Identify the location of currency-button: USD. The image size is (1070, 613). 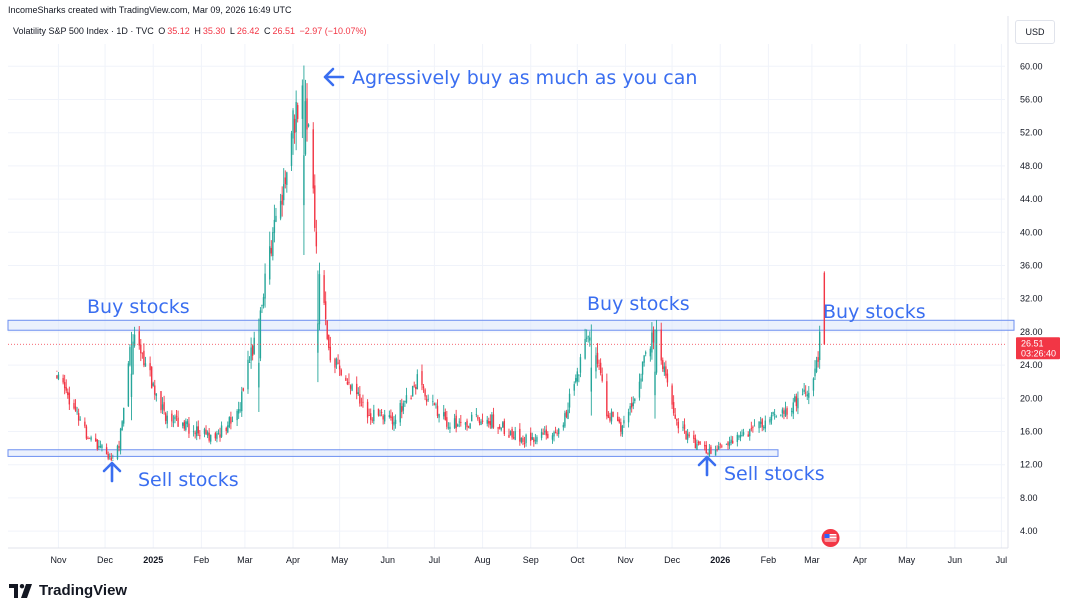
(1035, 32).